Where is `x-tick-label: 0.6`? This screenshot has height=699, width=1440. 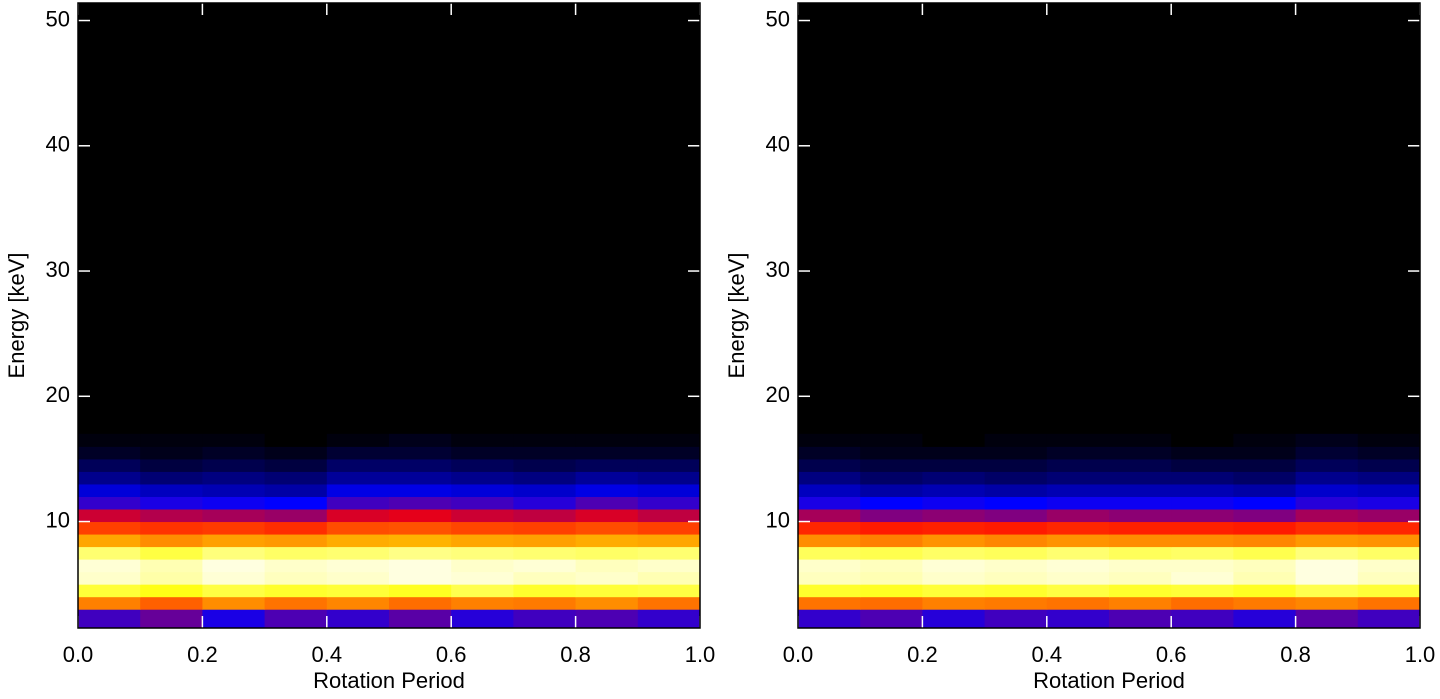 x-tick-label: 0.6 is located at coordinates (1171, 654).